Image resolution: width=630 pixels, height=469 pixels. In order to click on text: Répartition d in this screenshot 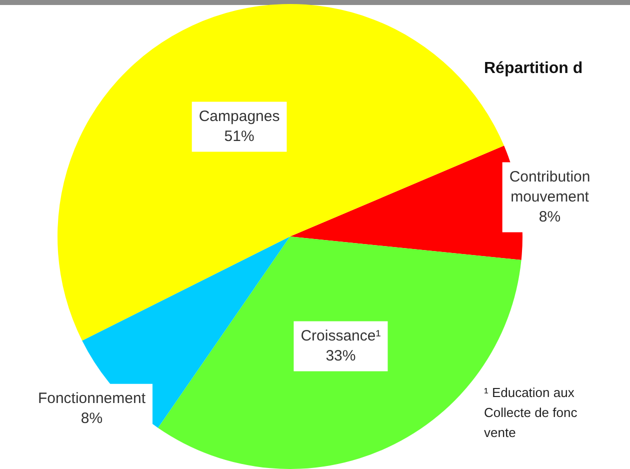, I will do `click(533, 69)`.